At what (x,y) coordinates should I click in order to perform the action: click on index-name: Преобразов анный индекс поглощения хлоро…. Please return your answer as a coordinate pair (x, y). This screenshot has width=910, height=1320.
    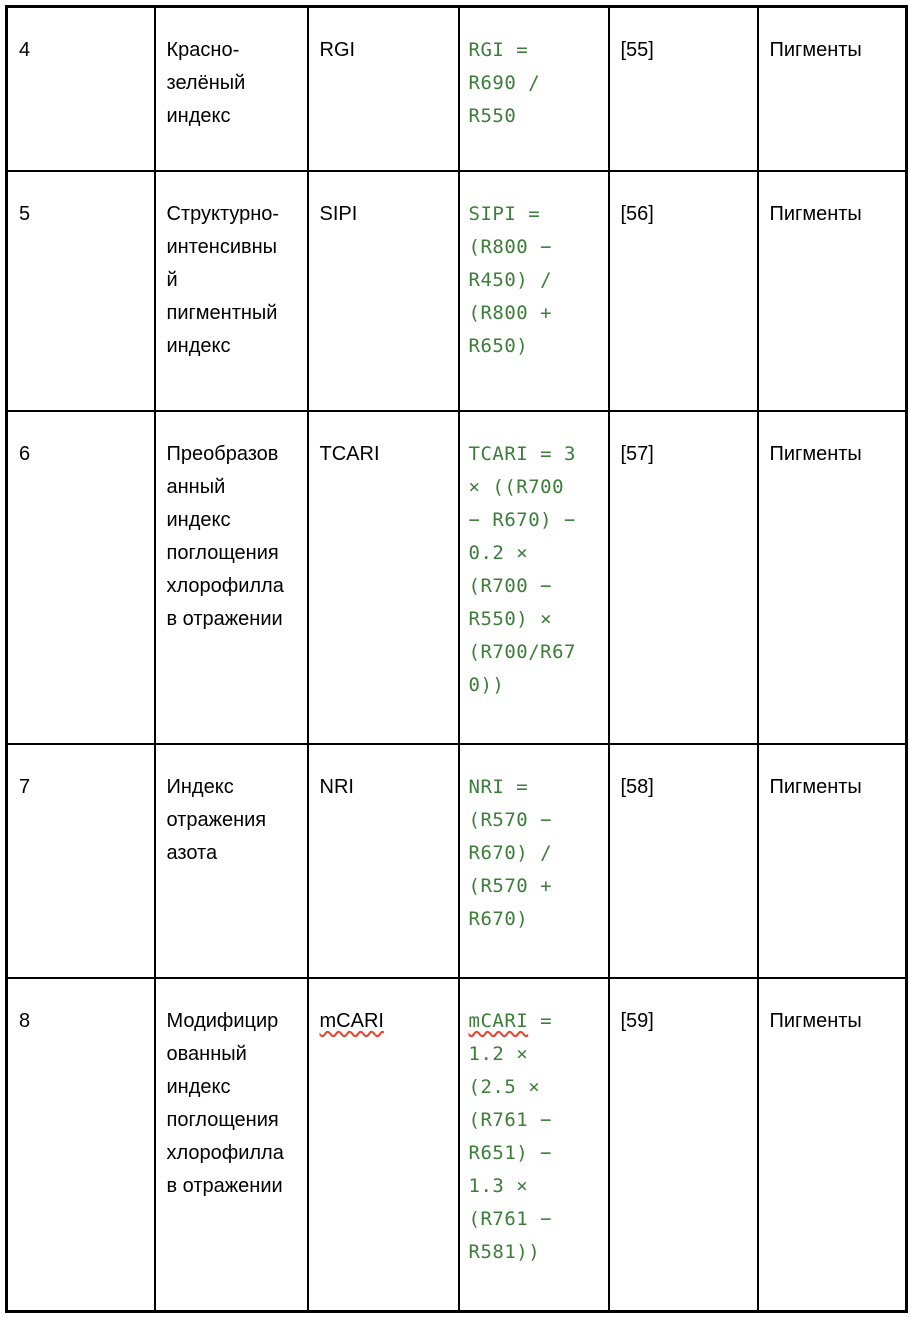
    Looking at the image, I should click on (225, 536).